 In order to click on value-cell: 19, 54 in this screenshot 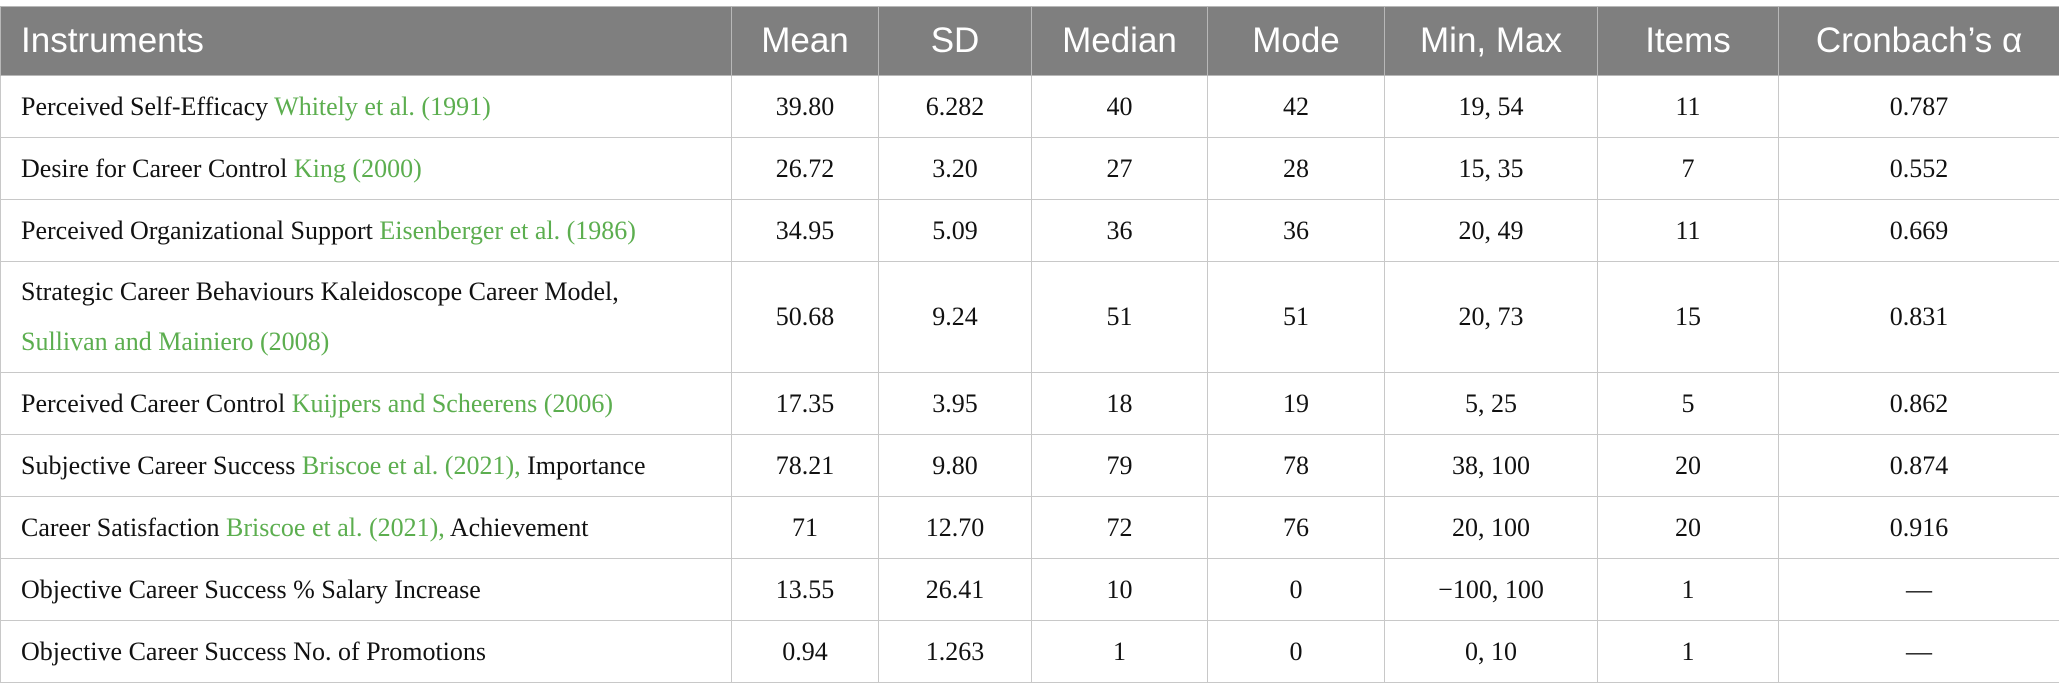, I will do `click(1491, 107)`.